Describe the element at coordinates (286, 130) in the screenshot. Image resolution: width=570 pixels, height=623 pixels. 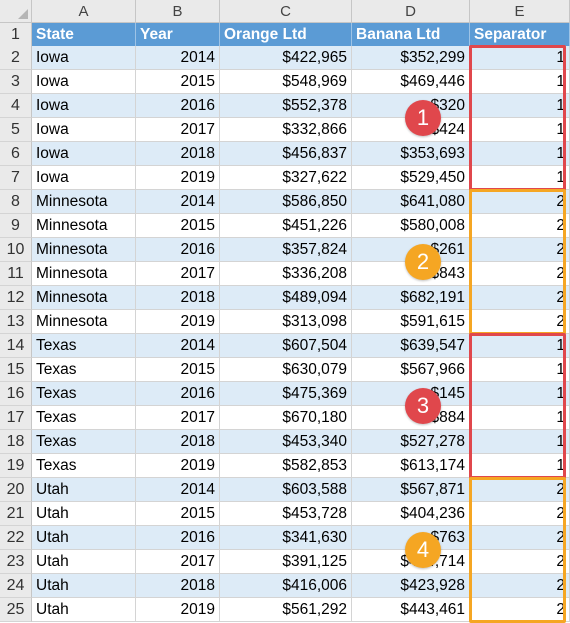
I see `table-cell: $332,866` at that location.